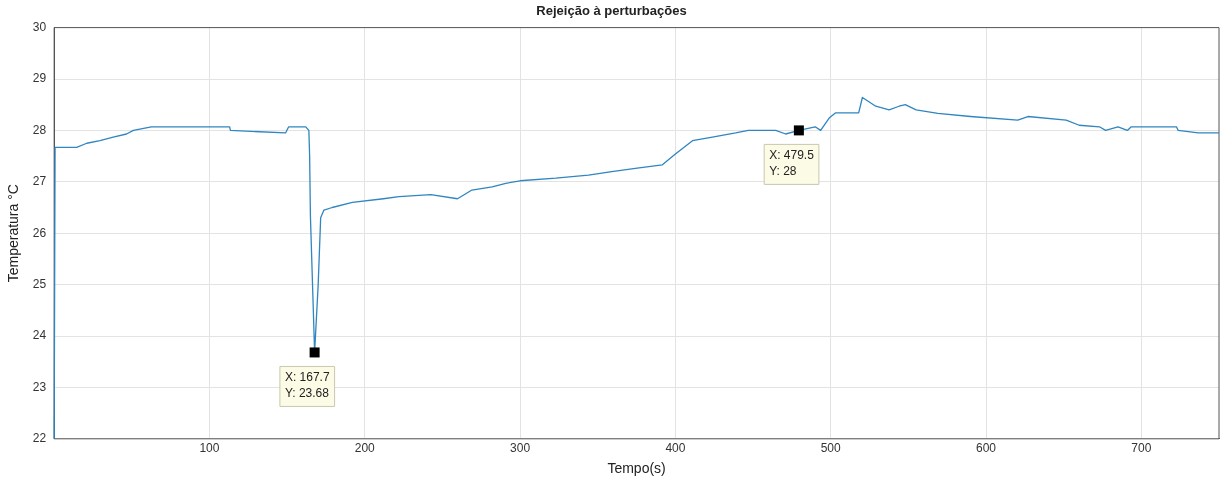  I want to click on chart-title: Rejeição à perturbações, so click(611, 11).